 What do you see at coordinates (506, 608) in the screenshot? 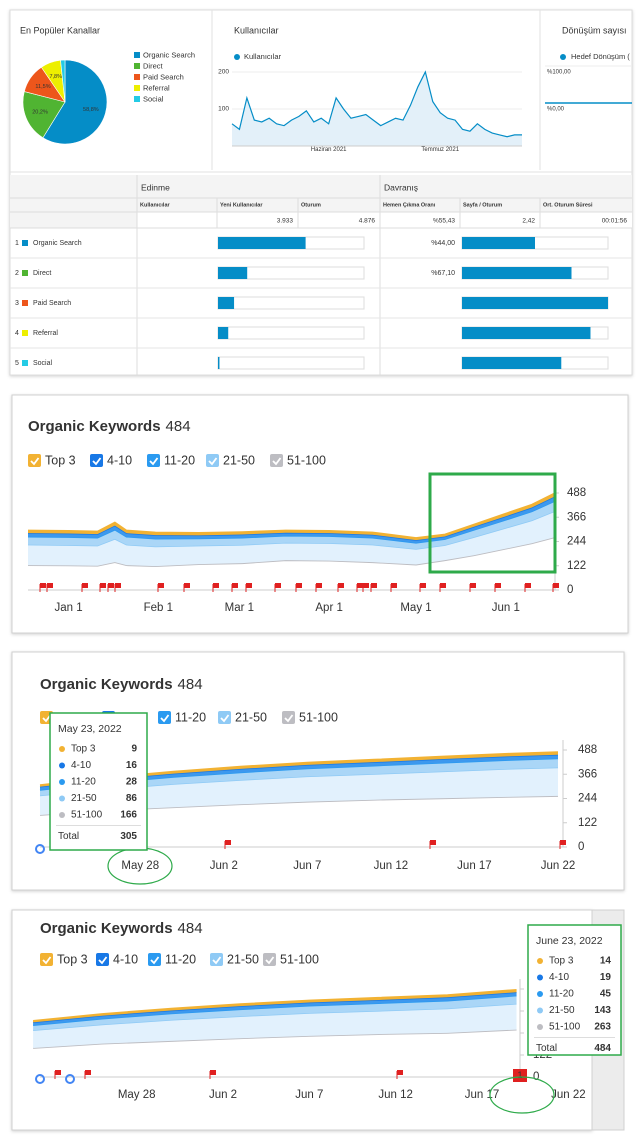
I see `x-tick-label: Jun 1` at bounding box center [506, 608].